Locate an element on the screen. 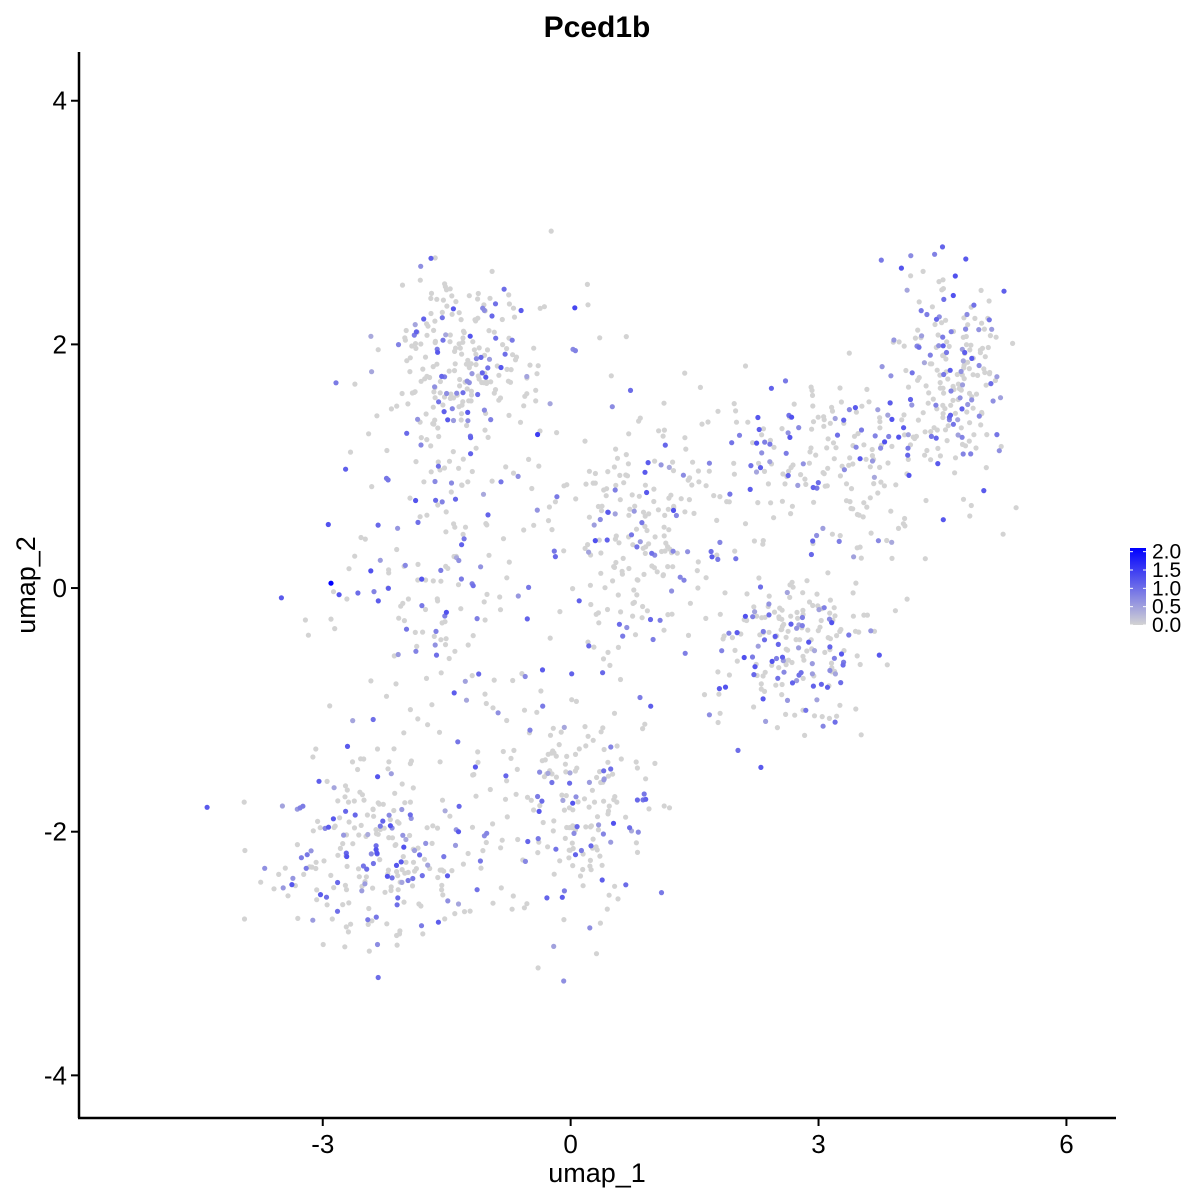 Image resolution: width=1200 pixels, height=1200 pixels. y-tick-label: 2 is located at coordinates (60, 344).